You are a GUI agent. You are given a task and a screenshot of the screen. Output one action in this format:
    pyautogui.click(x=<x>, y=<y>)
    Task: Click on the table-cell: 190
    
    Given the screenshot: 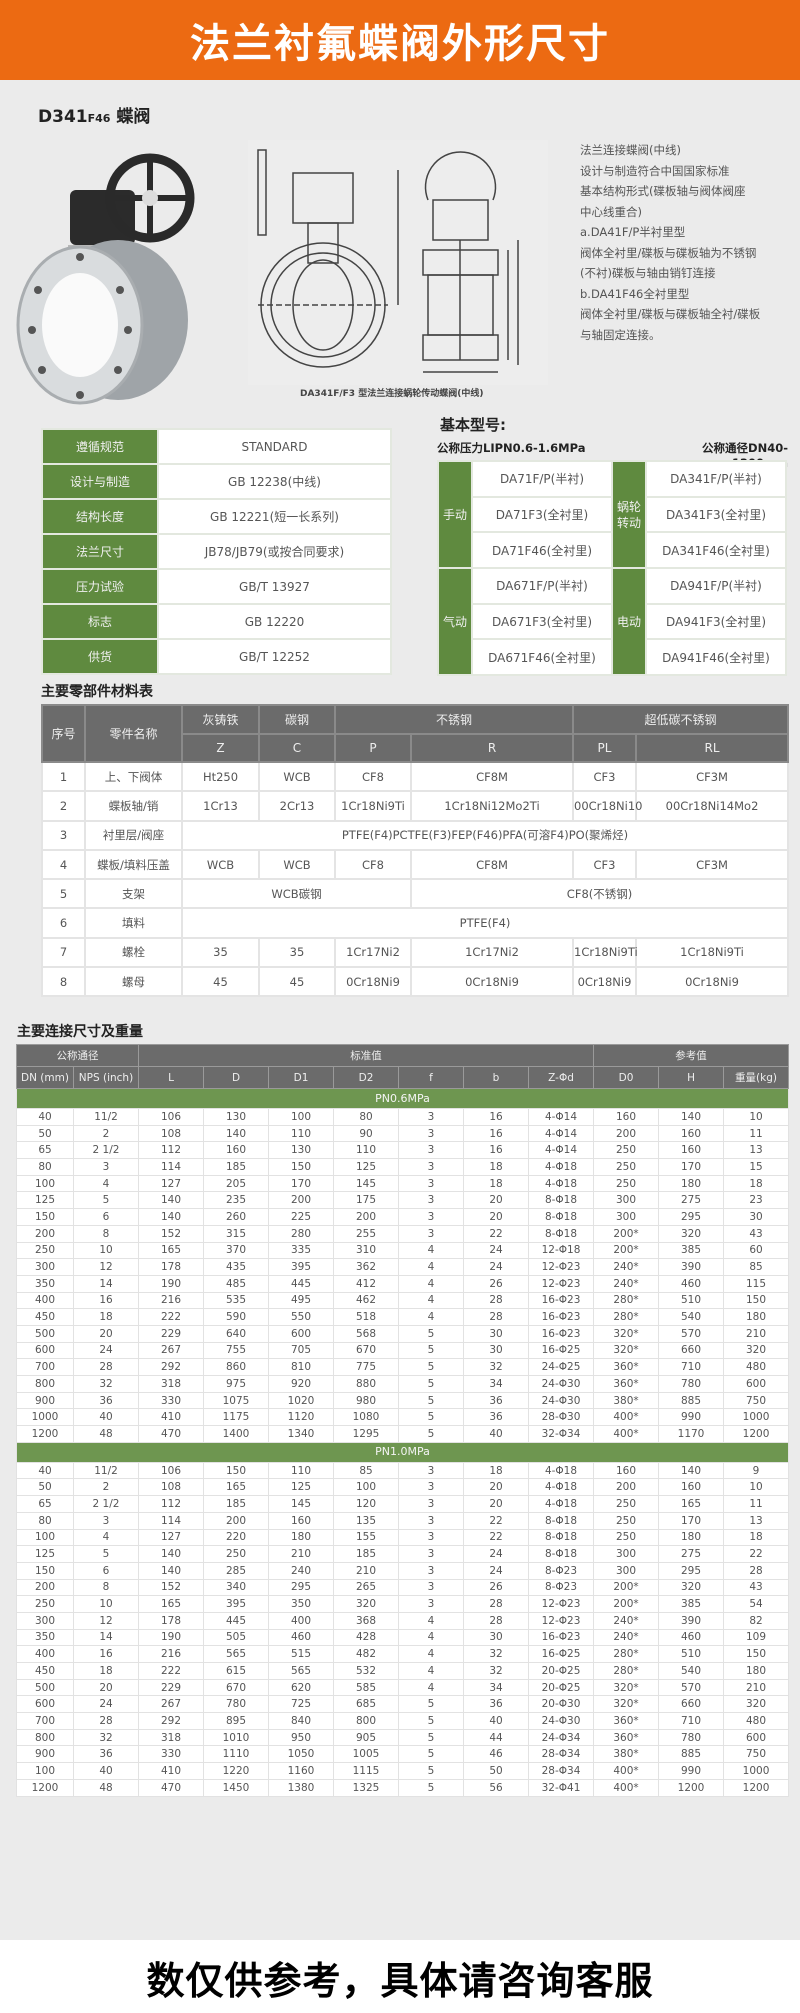 What is the action you would take?
    pyautogui.click(x=171, y=1637)
    